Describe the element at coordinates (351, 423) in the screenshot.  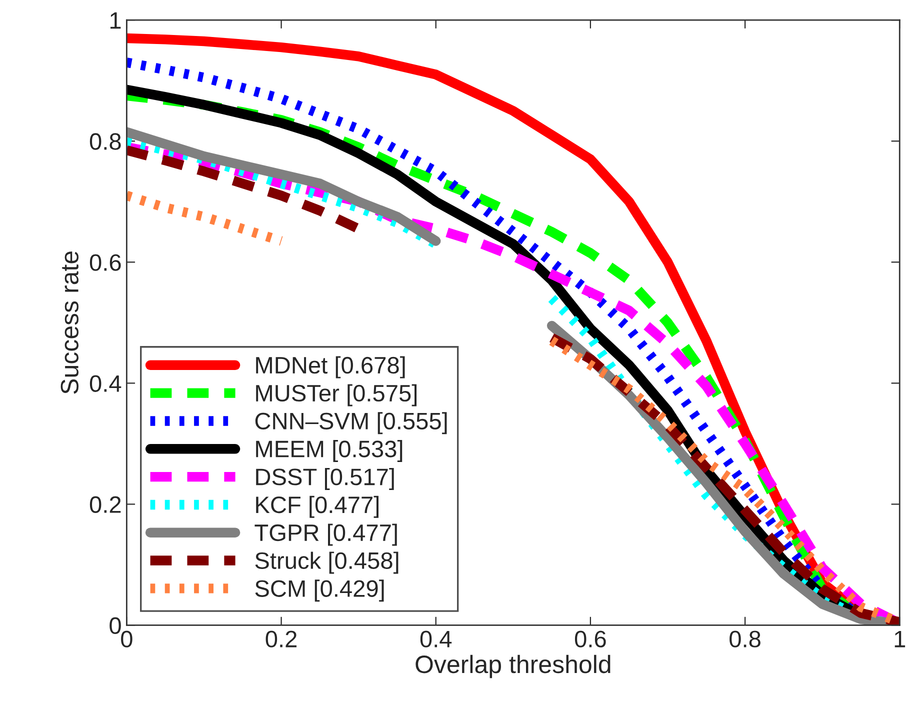
I see `legend-label: CNN–SVM [0.555]` at that location.